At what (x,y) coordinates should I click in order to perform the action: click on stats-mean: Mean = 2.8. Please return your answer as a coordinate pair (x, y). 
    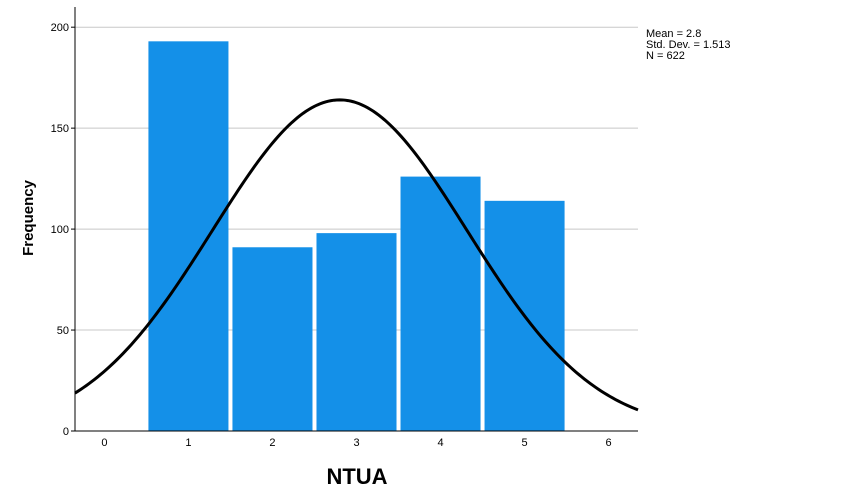
    Looking at the image, I should click on (673, 34).